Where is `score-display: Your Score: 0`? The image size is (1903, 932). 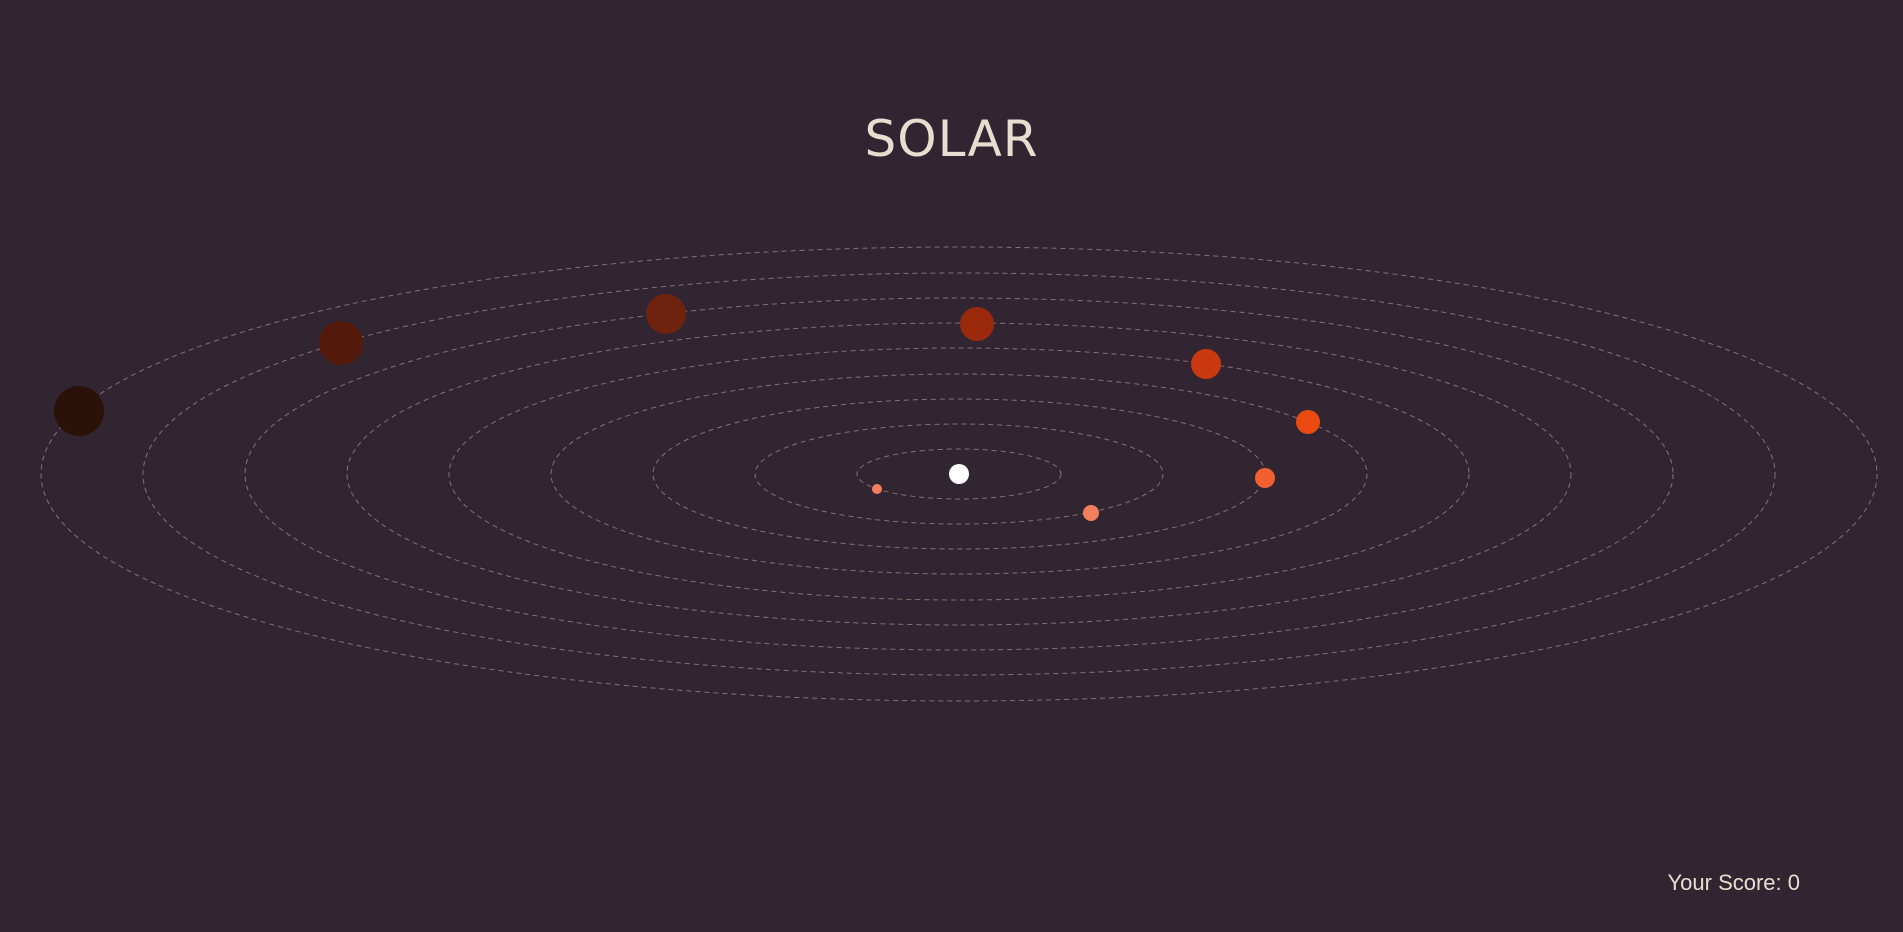
score-display: Your Score: 0 is located at coordinates (1734, 882).